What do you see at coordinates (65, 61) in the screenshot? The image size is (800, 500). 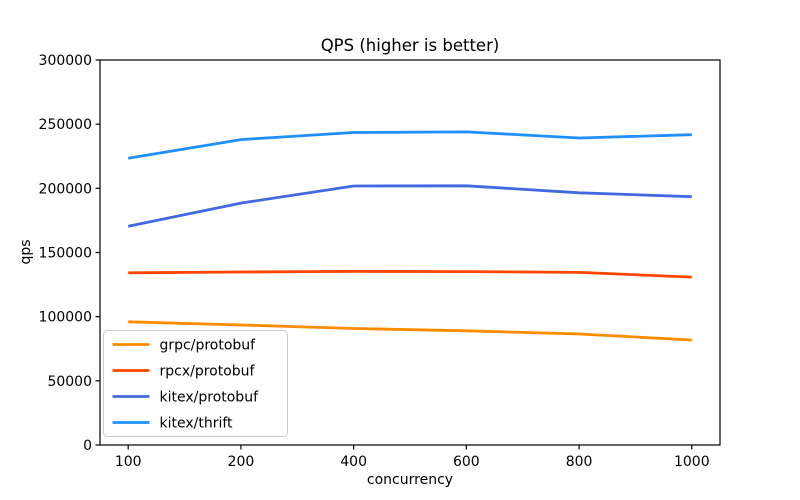 I see `y-tick-label: 300000` at bounding box center [65, 61].